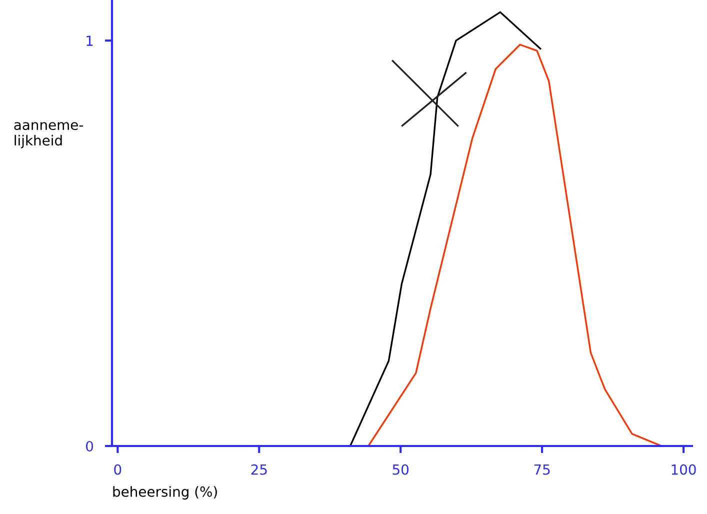  What do you see at coordinates (165, 493) in the screenshot?
I see `x-axis-title: beheersing (%)` at bounding box center [165, 493].